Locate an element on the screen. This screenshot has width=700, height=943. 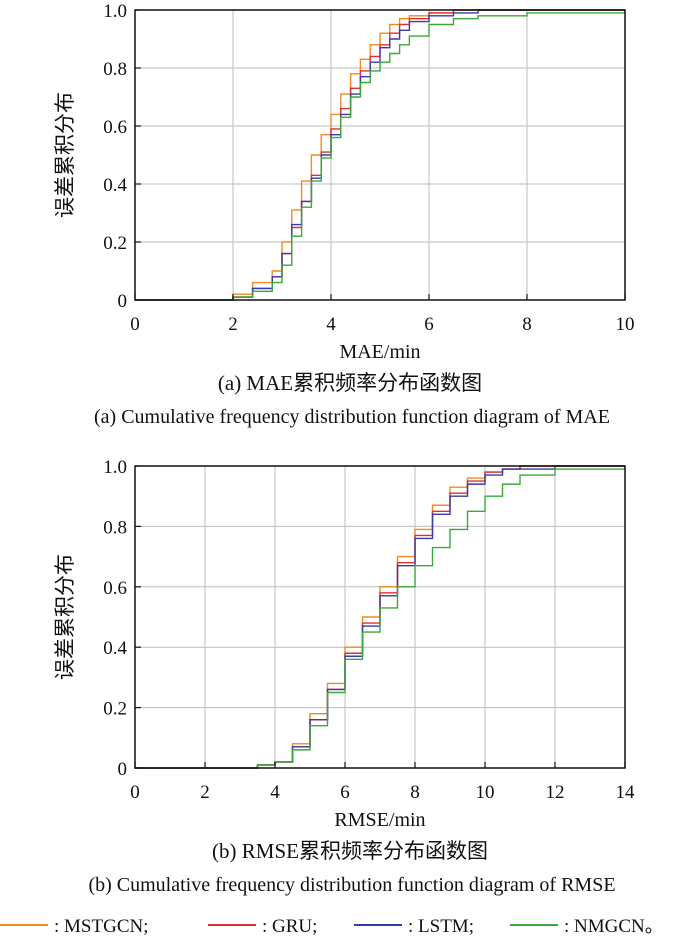
legend-item-gru: : GRU; is located at coordinates (262, 926).